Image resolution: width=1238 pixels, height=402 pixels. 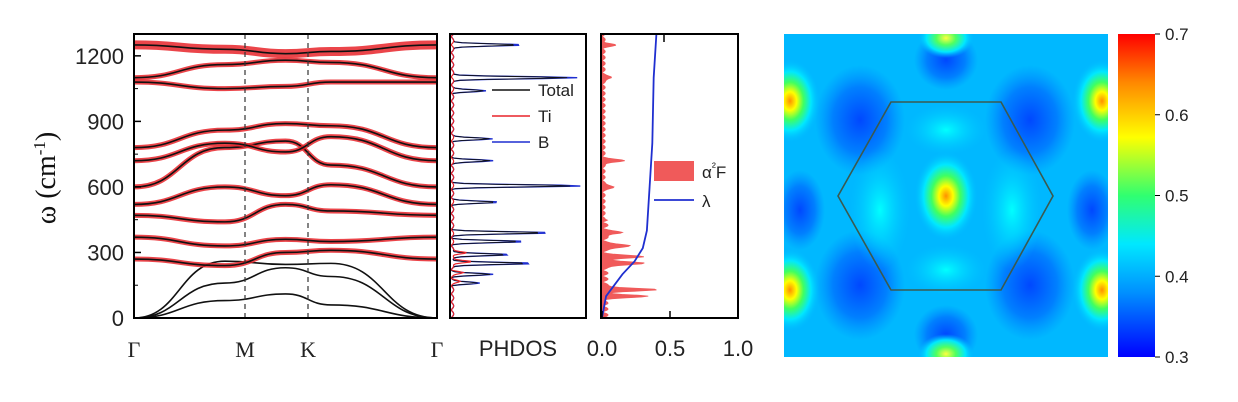 I want to click on hotspot-right-top, so click(x=1090, y=101).